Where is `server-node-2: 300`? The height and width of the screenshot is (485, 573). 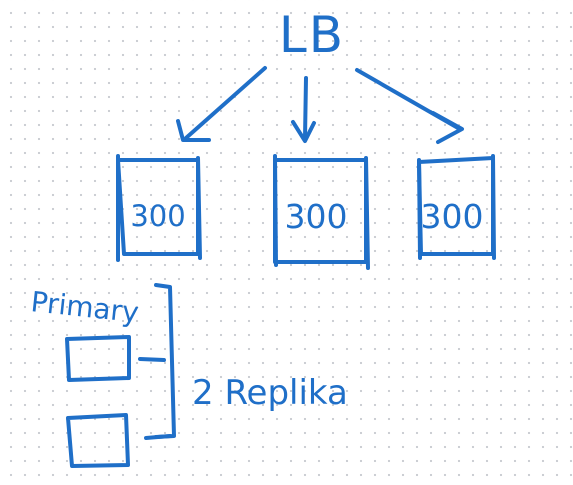
server-node-2: 300 is located at coordinates (321, 212).